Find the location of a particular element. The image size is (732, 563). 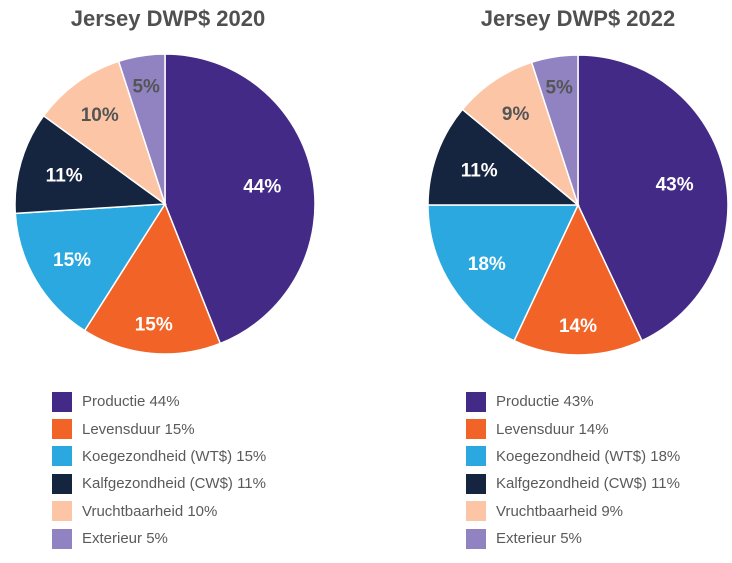

legend-label: Koegezondheid (WT$) 18% is located at coordinates (588, 456).